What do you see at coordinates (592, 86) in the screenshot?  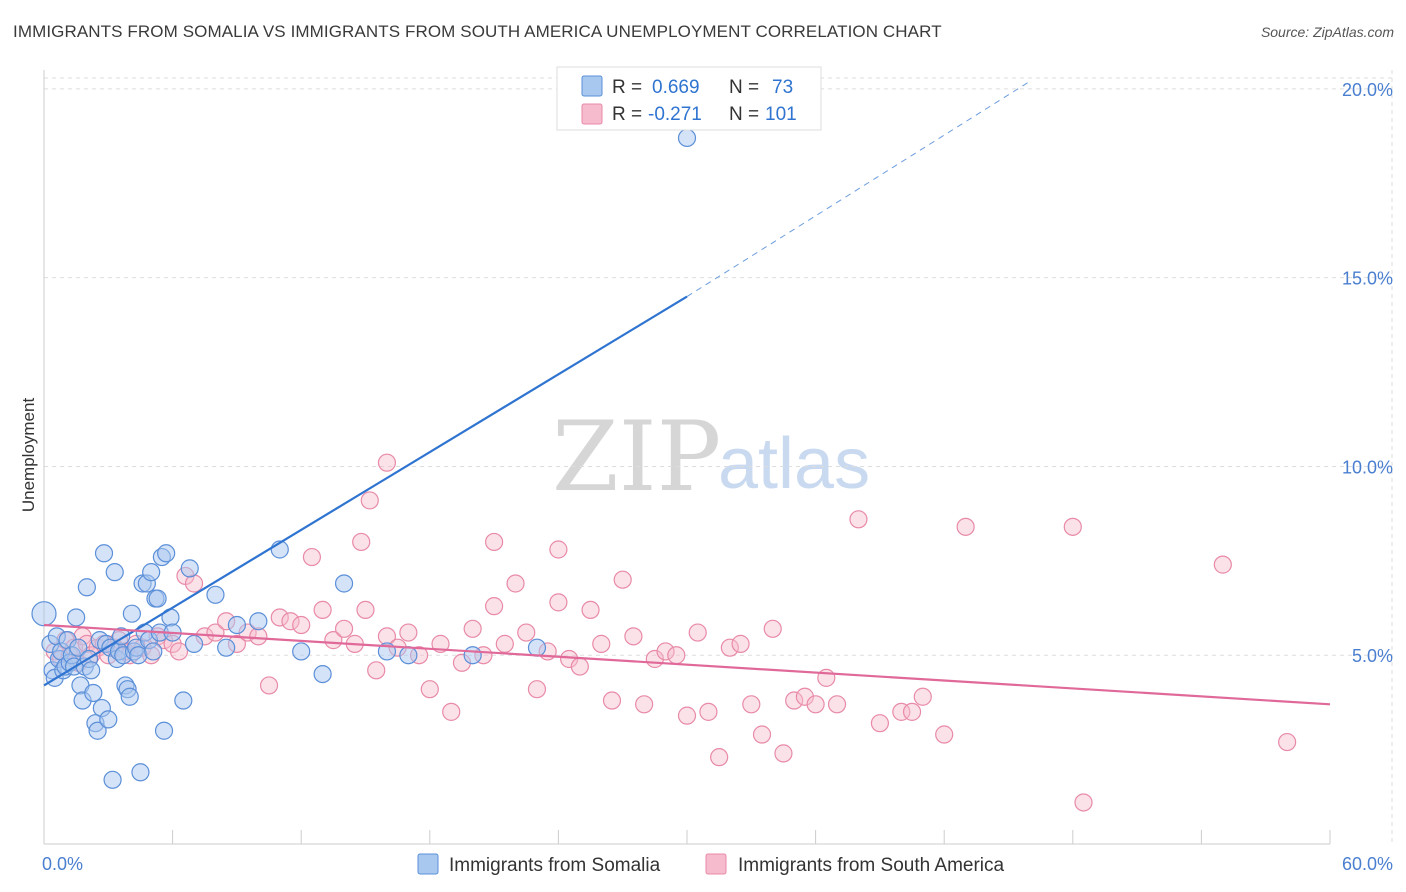 I see `legend-swatch-somalia` at bounding box center [592, 86].